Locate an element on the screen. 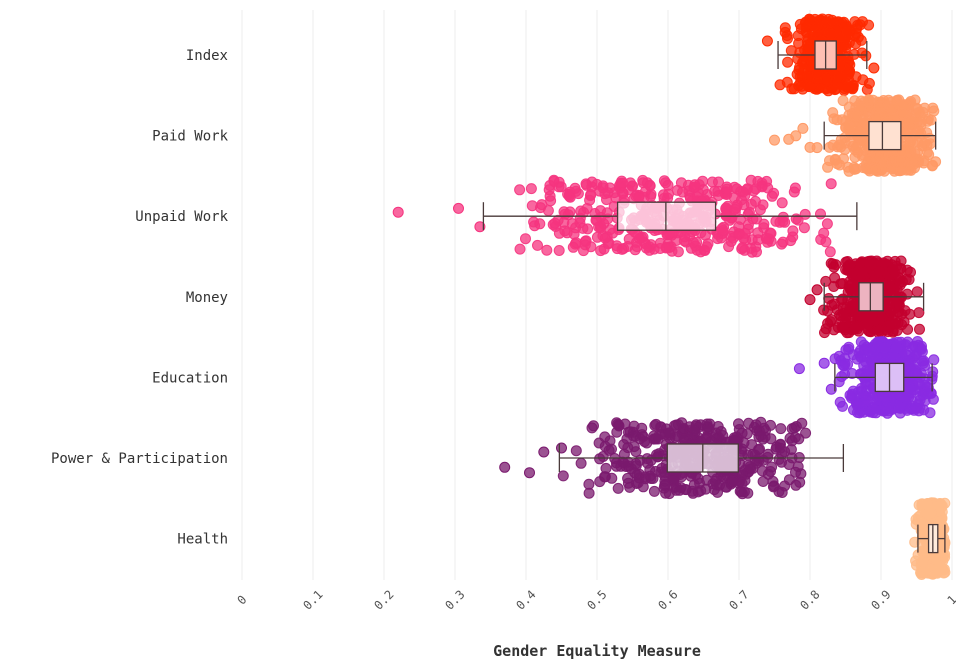  x-axis-title: Gender Equality Measure is located at coordinates (597, 651).